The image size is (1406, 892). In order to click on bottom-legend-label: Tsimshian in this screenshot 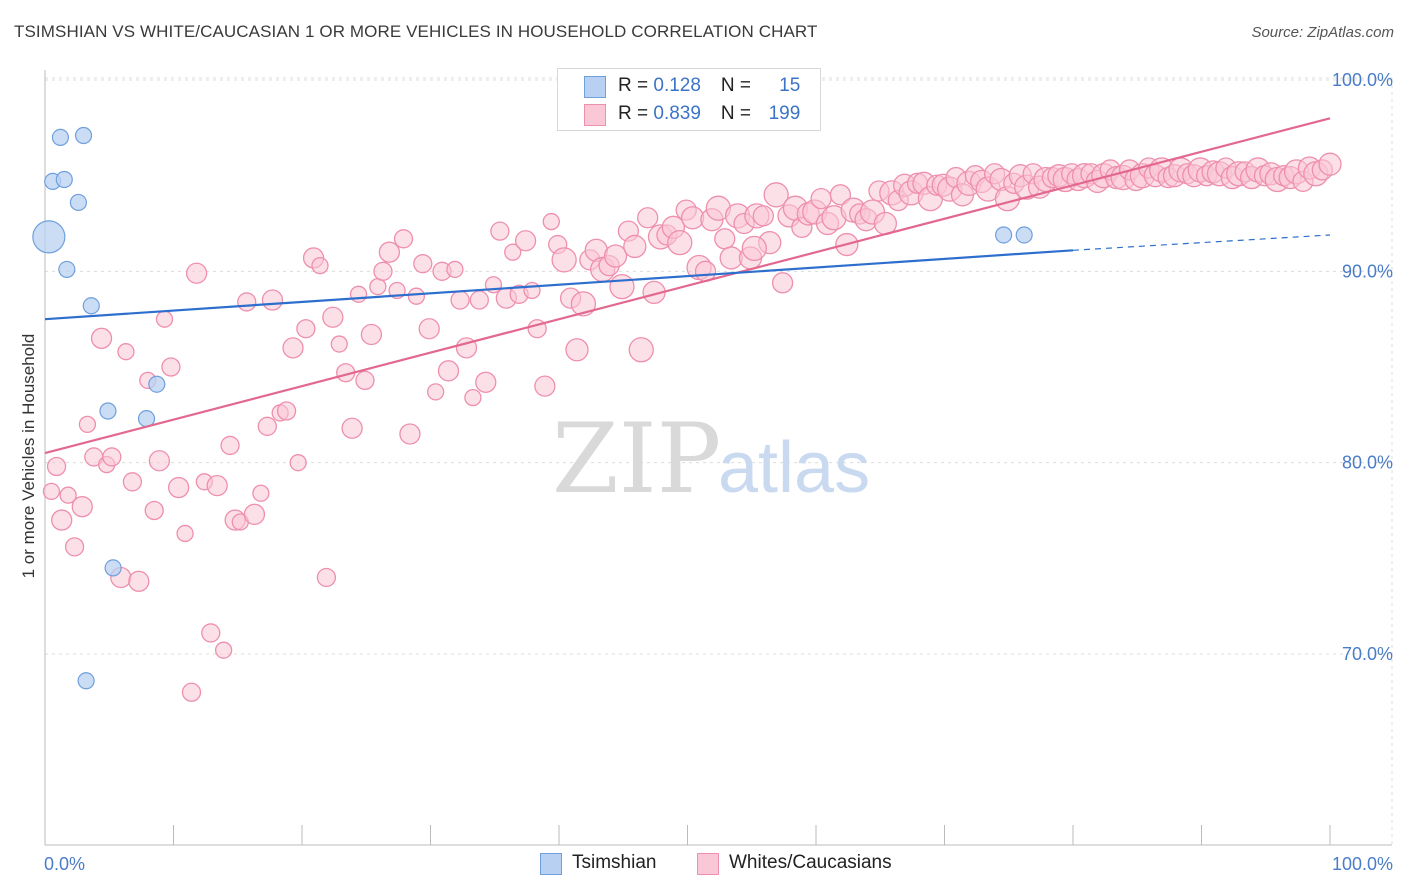, I will do `click(614, 862)`.